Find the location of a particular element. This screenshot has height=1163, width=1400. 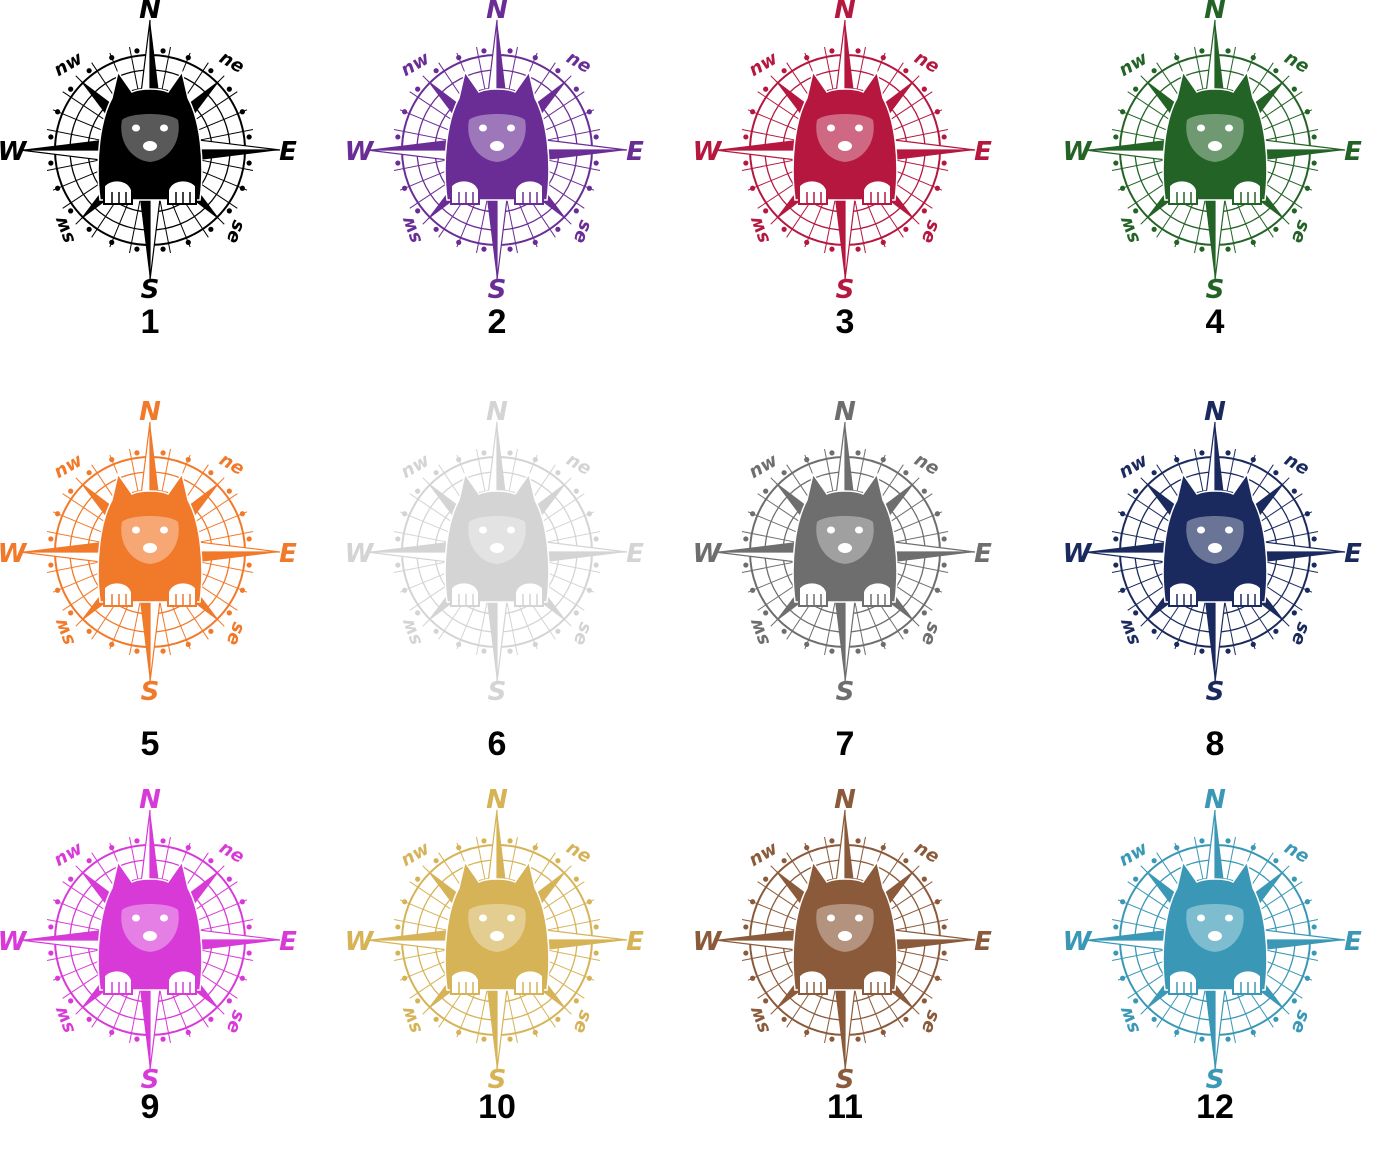

label-south: S is located at coordinates (845, 1080).